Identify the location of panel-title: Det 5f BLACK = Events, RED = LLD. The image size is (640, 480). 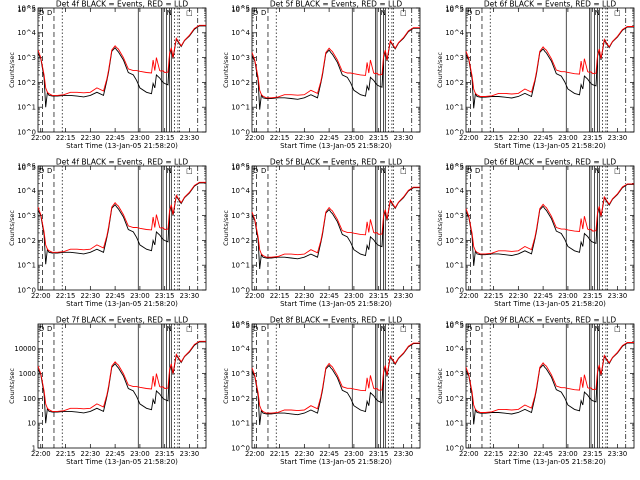
(336, 162).